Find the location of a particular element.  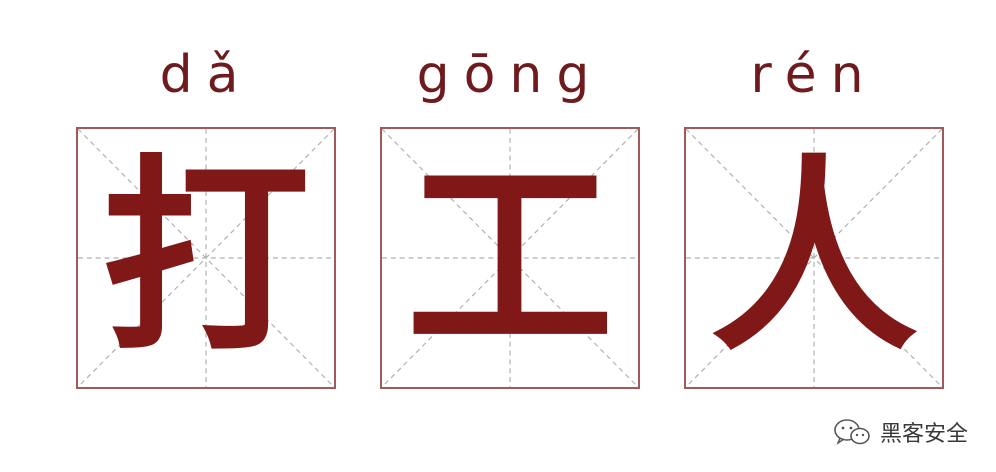

hanzi-da: 打 is located at coordinates (206, 258).